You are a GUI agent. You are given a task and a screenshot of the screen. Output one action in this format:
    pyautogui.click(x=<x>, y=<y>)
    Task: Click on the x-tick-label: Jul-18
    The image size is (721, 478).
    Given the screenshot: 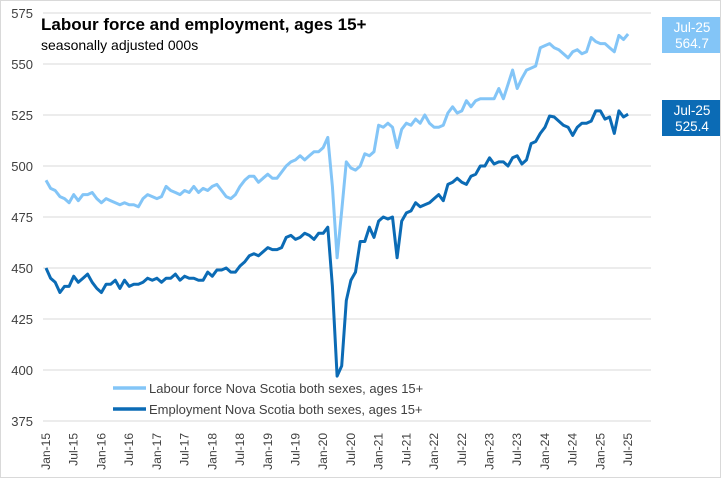 What is the action you would take?
    pyautogui.click(x=240, y=449)
    